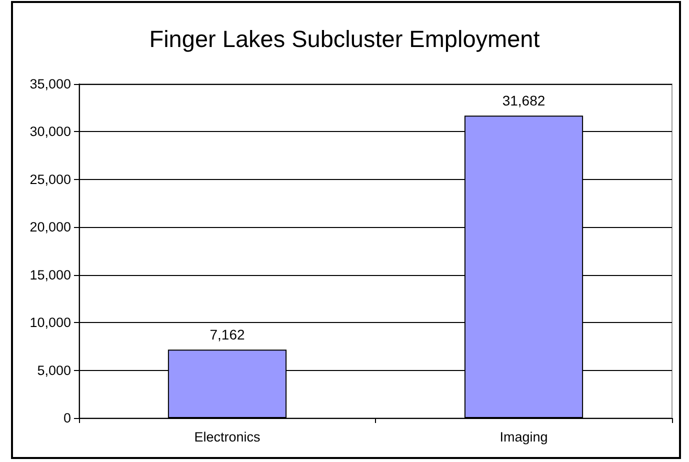 This screenshot has width=689, height=462. Describe the element at coordinates (524, 437) in the screenshot. I see `x-tick-label: Imaging` at that location.